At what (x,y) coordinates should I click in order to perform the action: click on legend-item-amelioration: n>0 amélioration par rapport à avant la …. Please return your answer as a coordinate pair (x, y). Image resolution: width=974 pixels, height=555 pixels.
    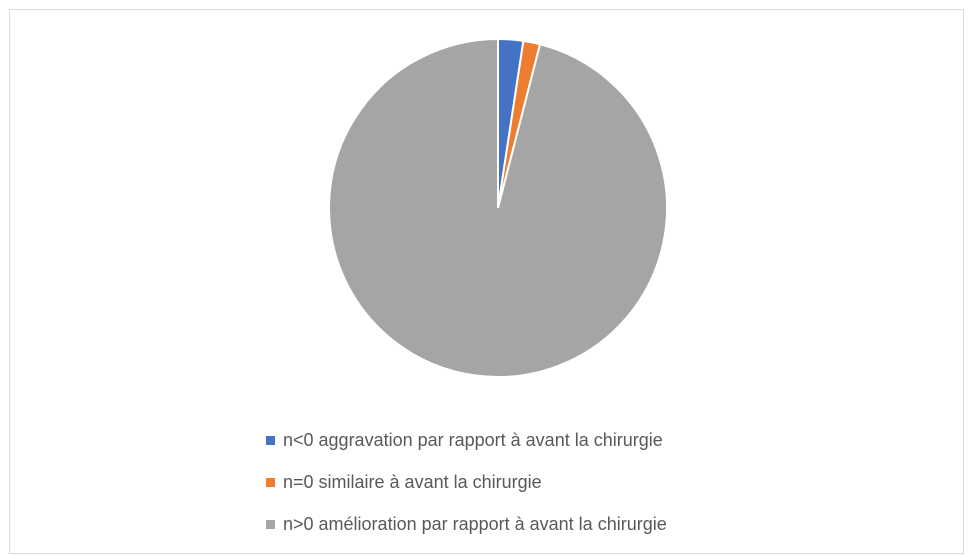
    Looking at the image, I should click on (576, 524).